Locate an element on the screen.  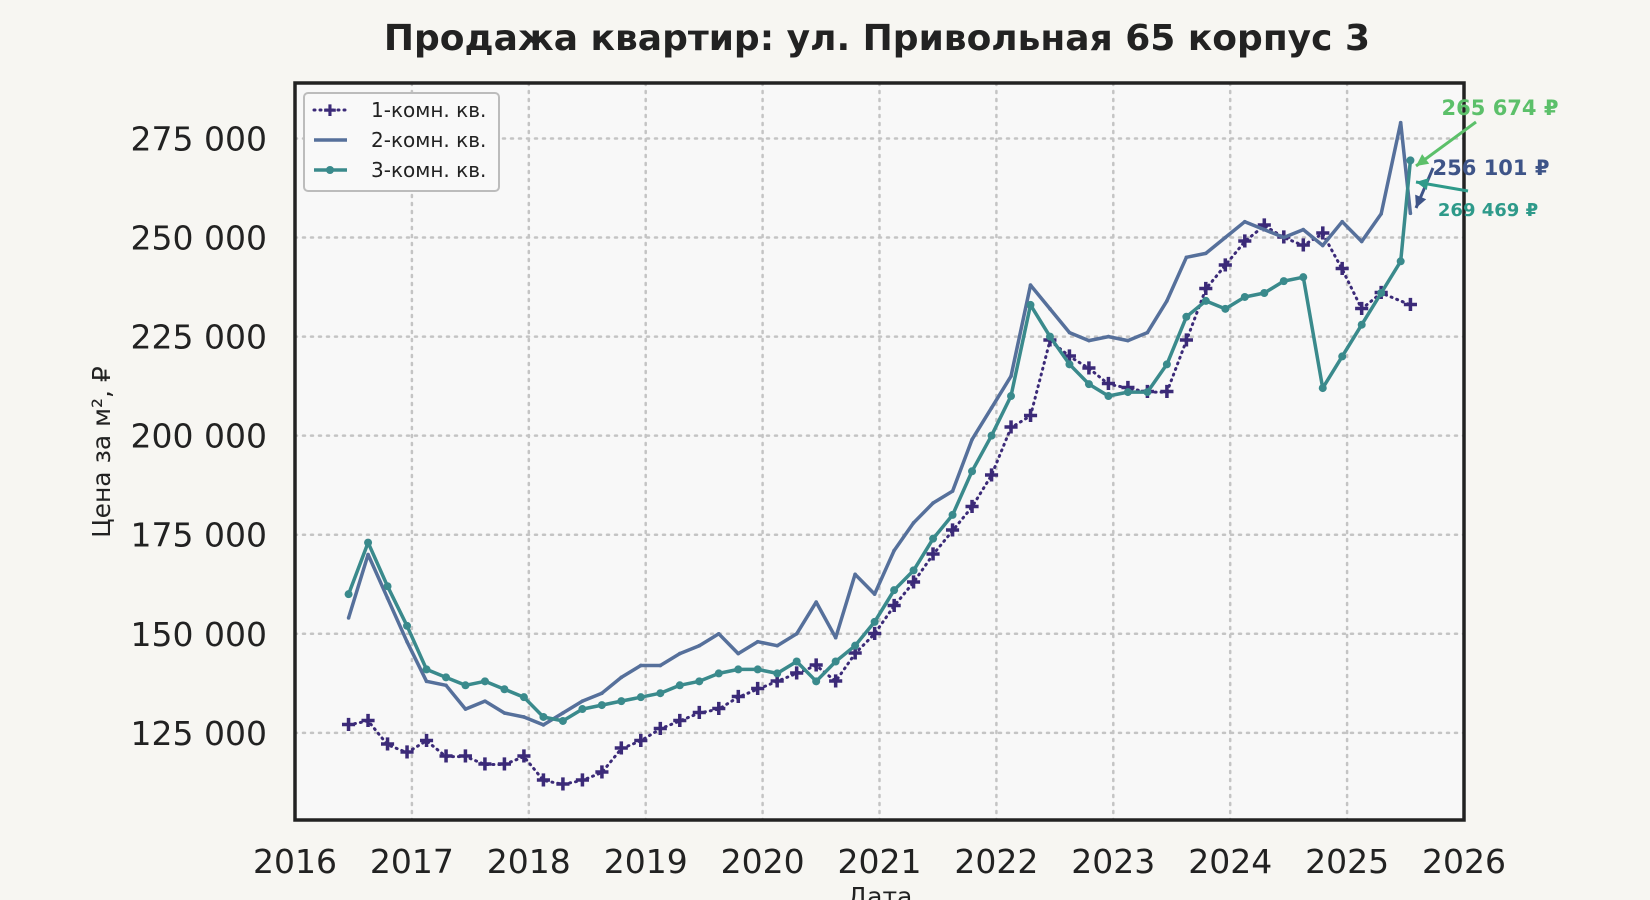
y-tick-label: 200 000 is located at coordinates (199, 436).